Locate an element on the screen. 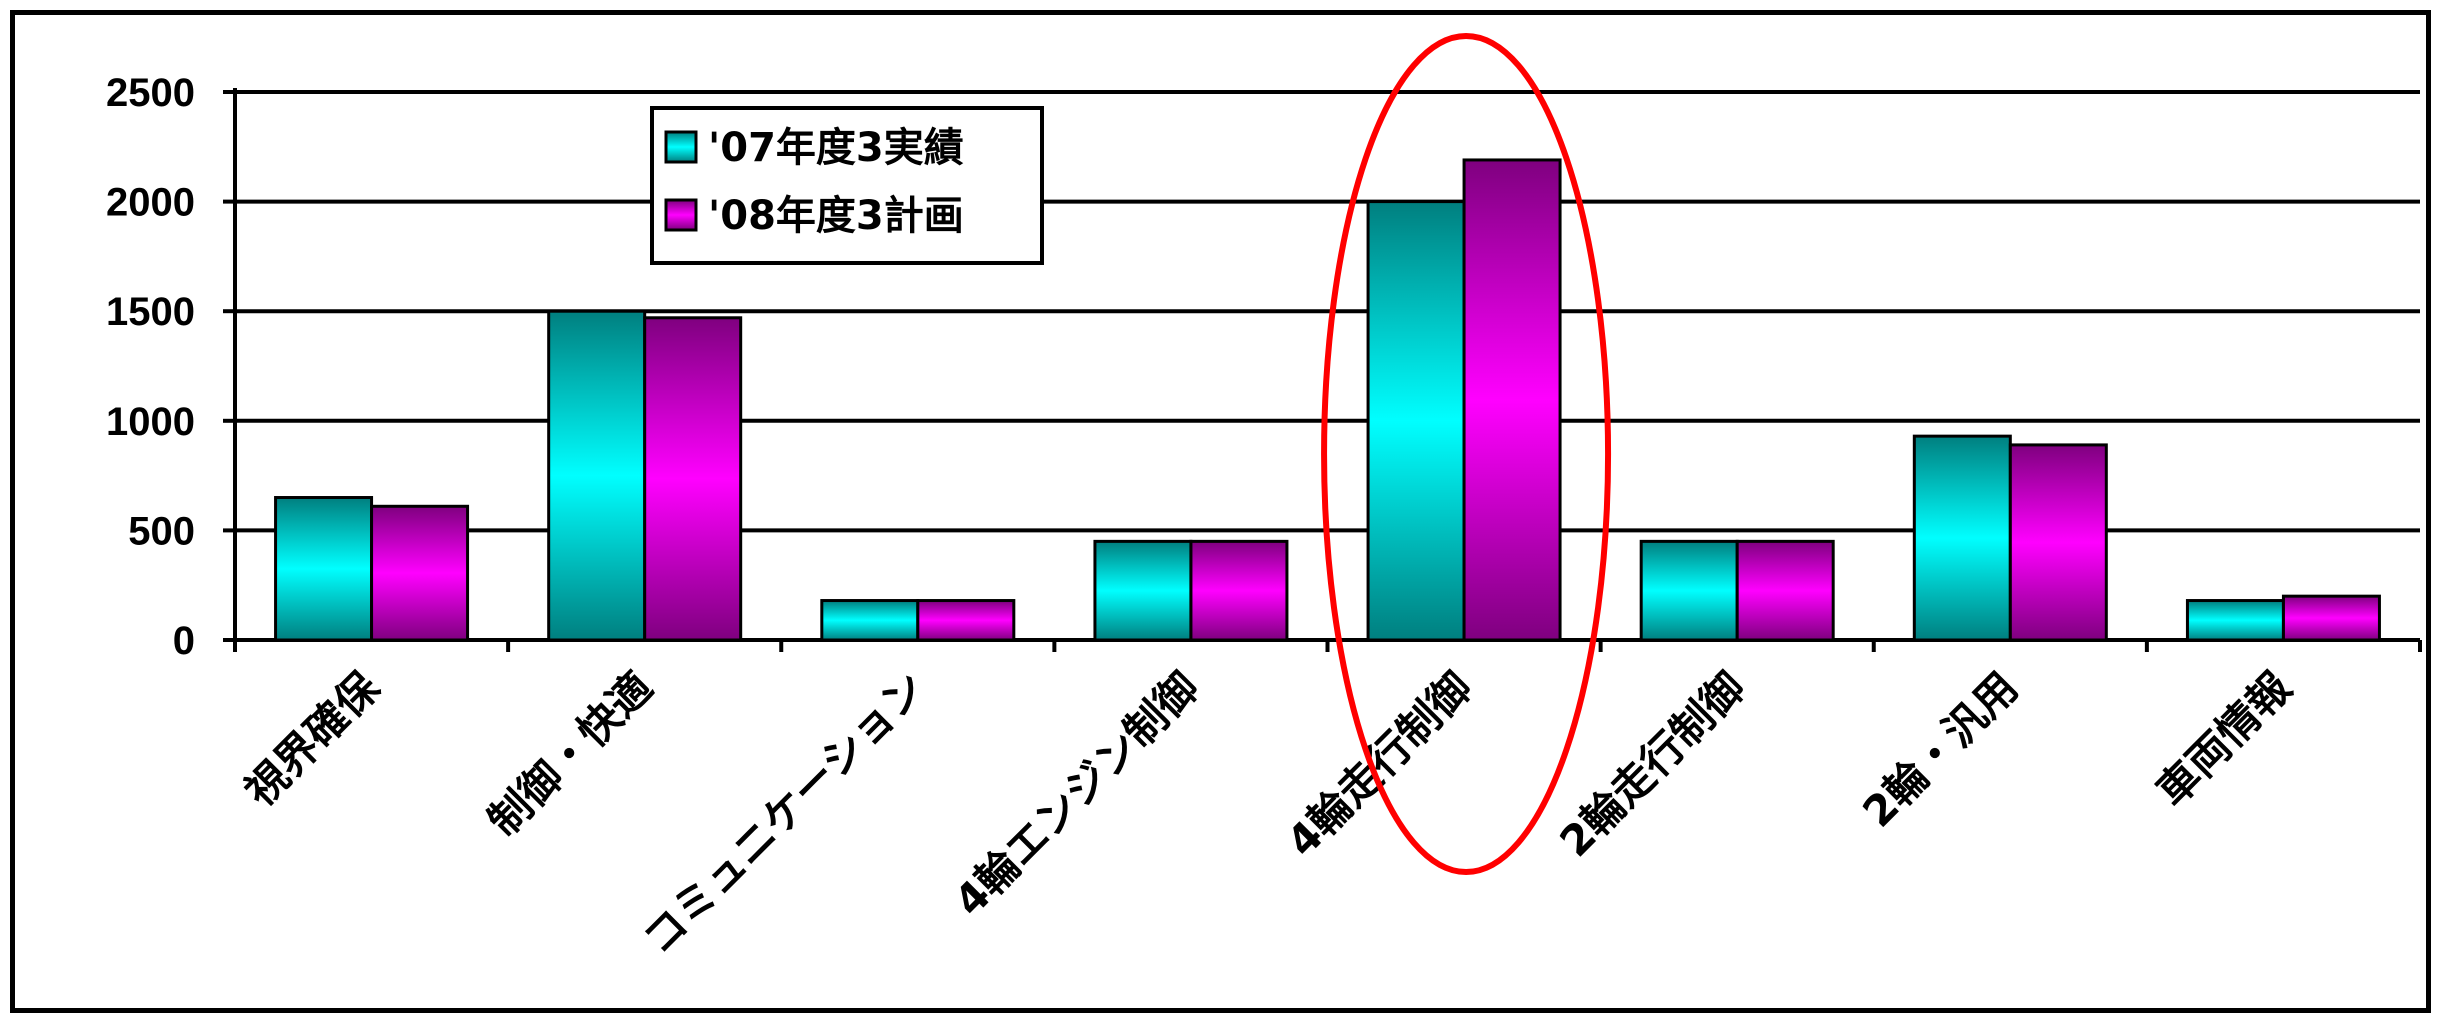  y-tick-label: 500 is located at coordinates (161, 531).